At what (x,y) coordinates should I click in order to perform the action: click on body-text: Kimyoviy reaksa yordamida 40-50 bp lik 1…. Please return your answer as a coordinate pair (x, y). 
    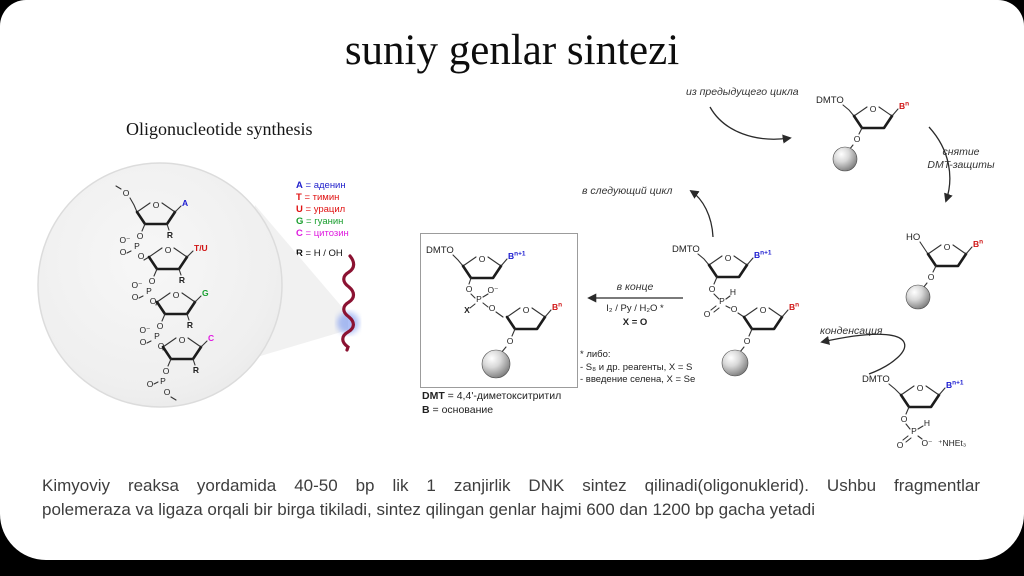
    Looking at the image, I should click on (511, 498).